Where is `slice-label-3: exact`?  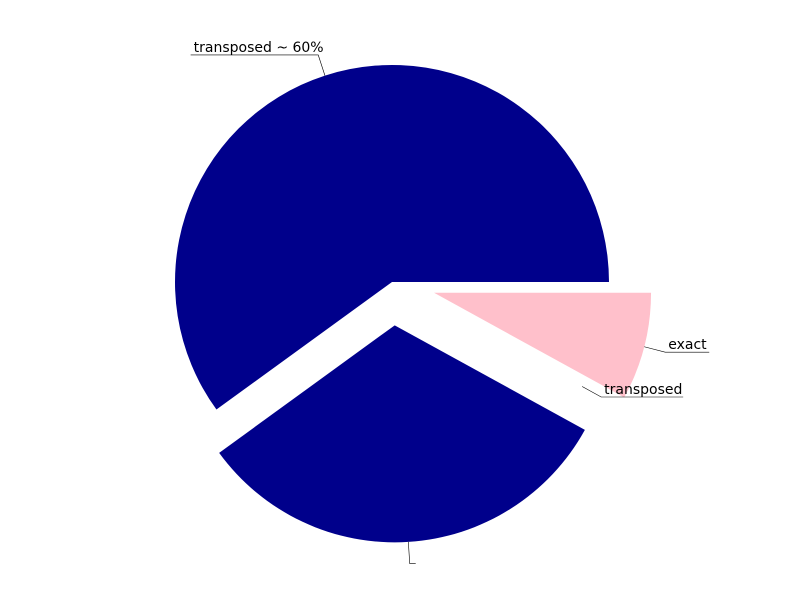
slice-label-3: exact is located at coordinates (687, 345).